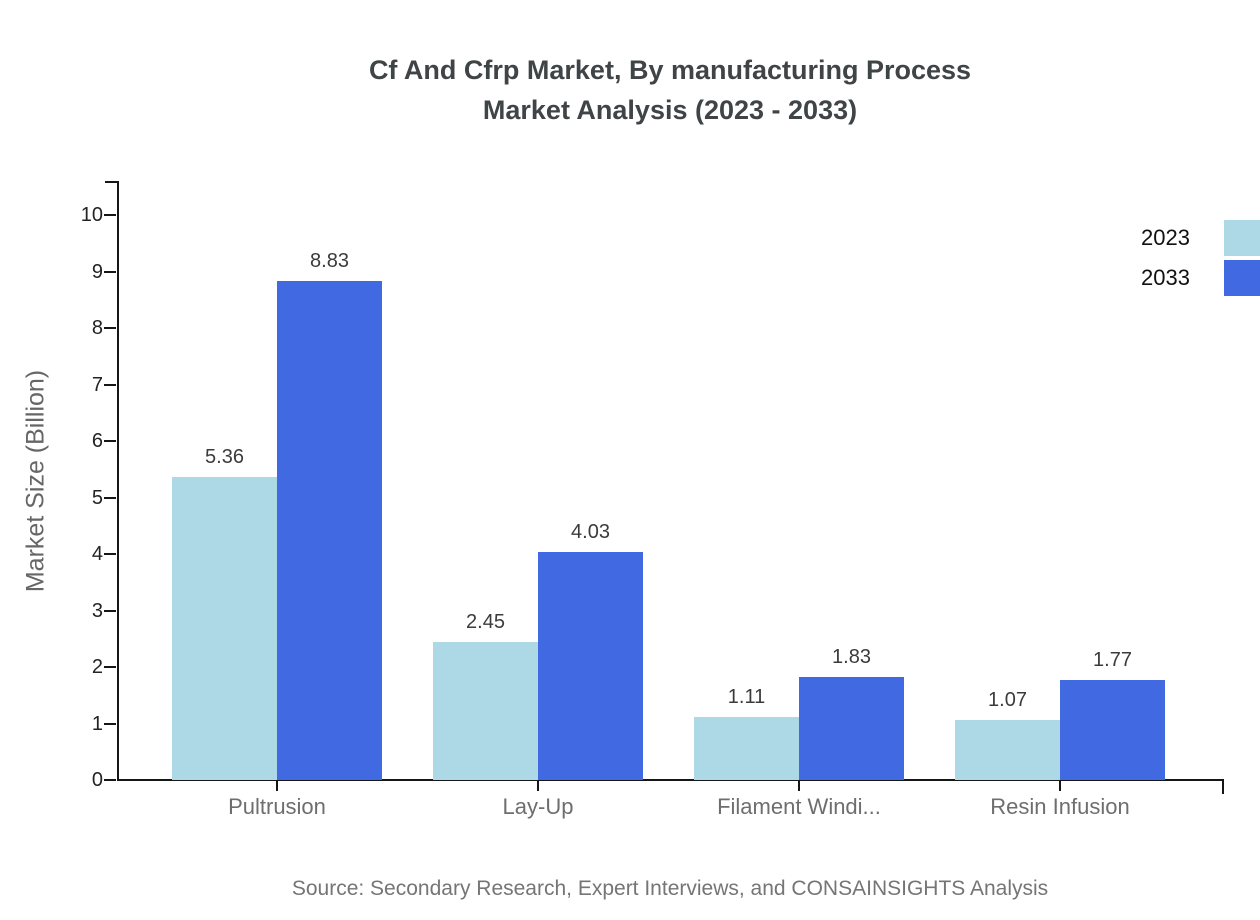 The width and height of the screenshot is (1260, 920). Describe the element at coordinates (746, 697) in the screenshot. I see `value-label: 1.11` at that location.